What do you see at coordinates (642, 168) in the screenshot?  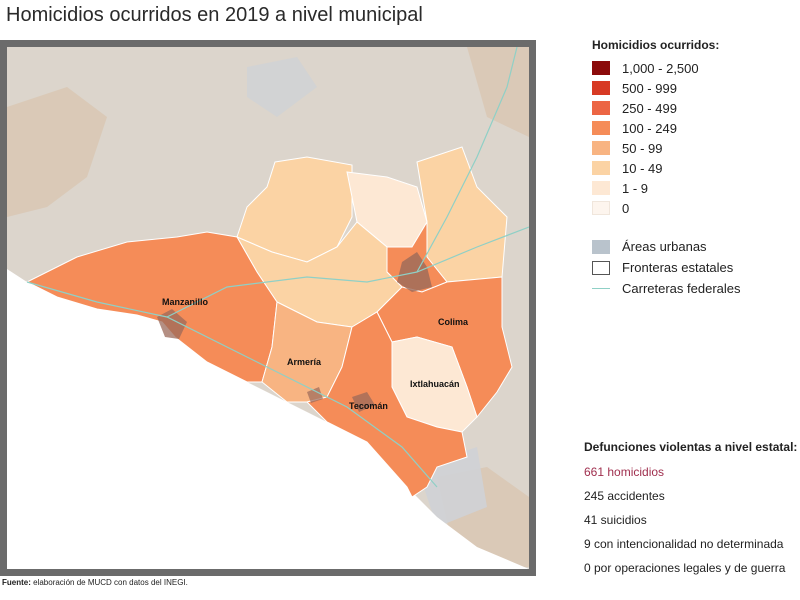 I see `legend-label: 10 - 49` at bounding box center [642, 168].